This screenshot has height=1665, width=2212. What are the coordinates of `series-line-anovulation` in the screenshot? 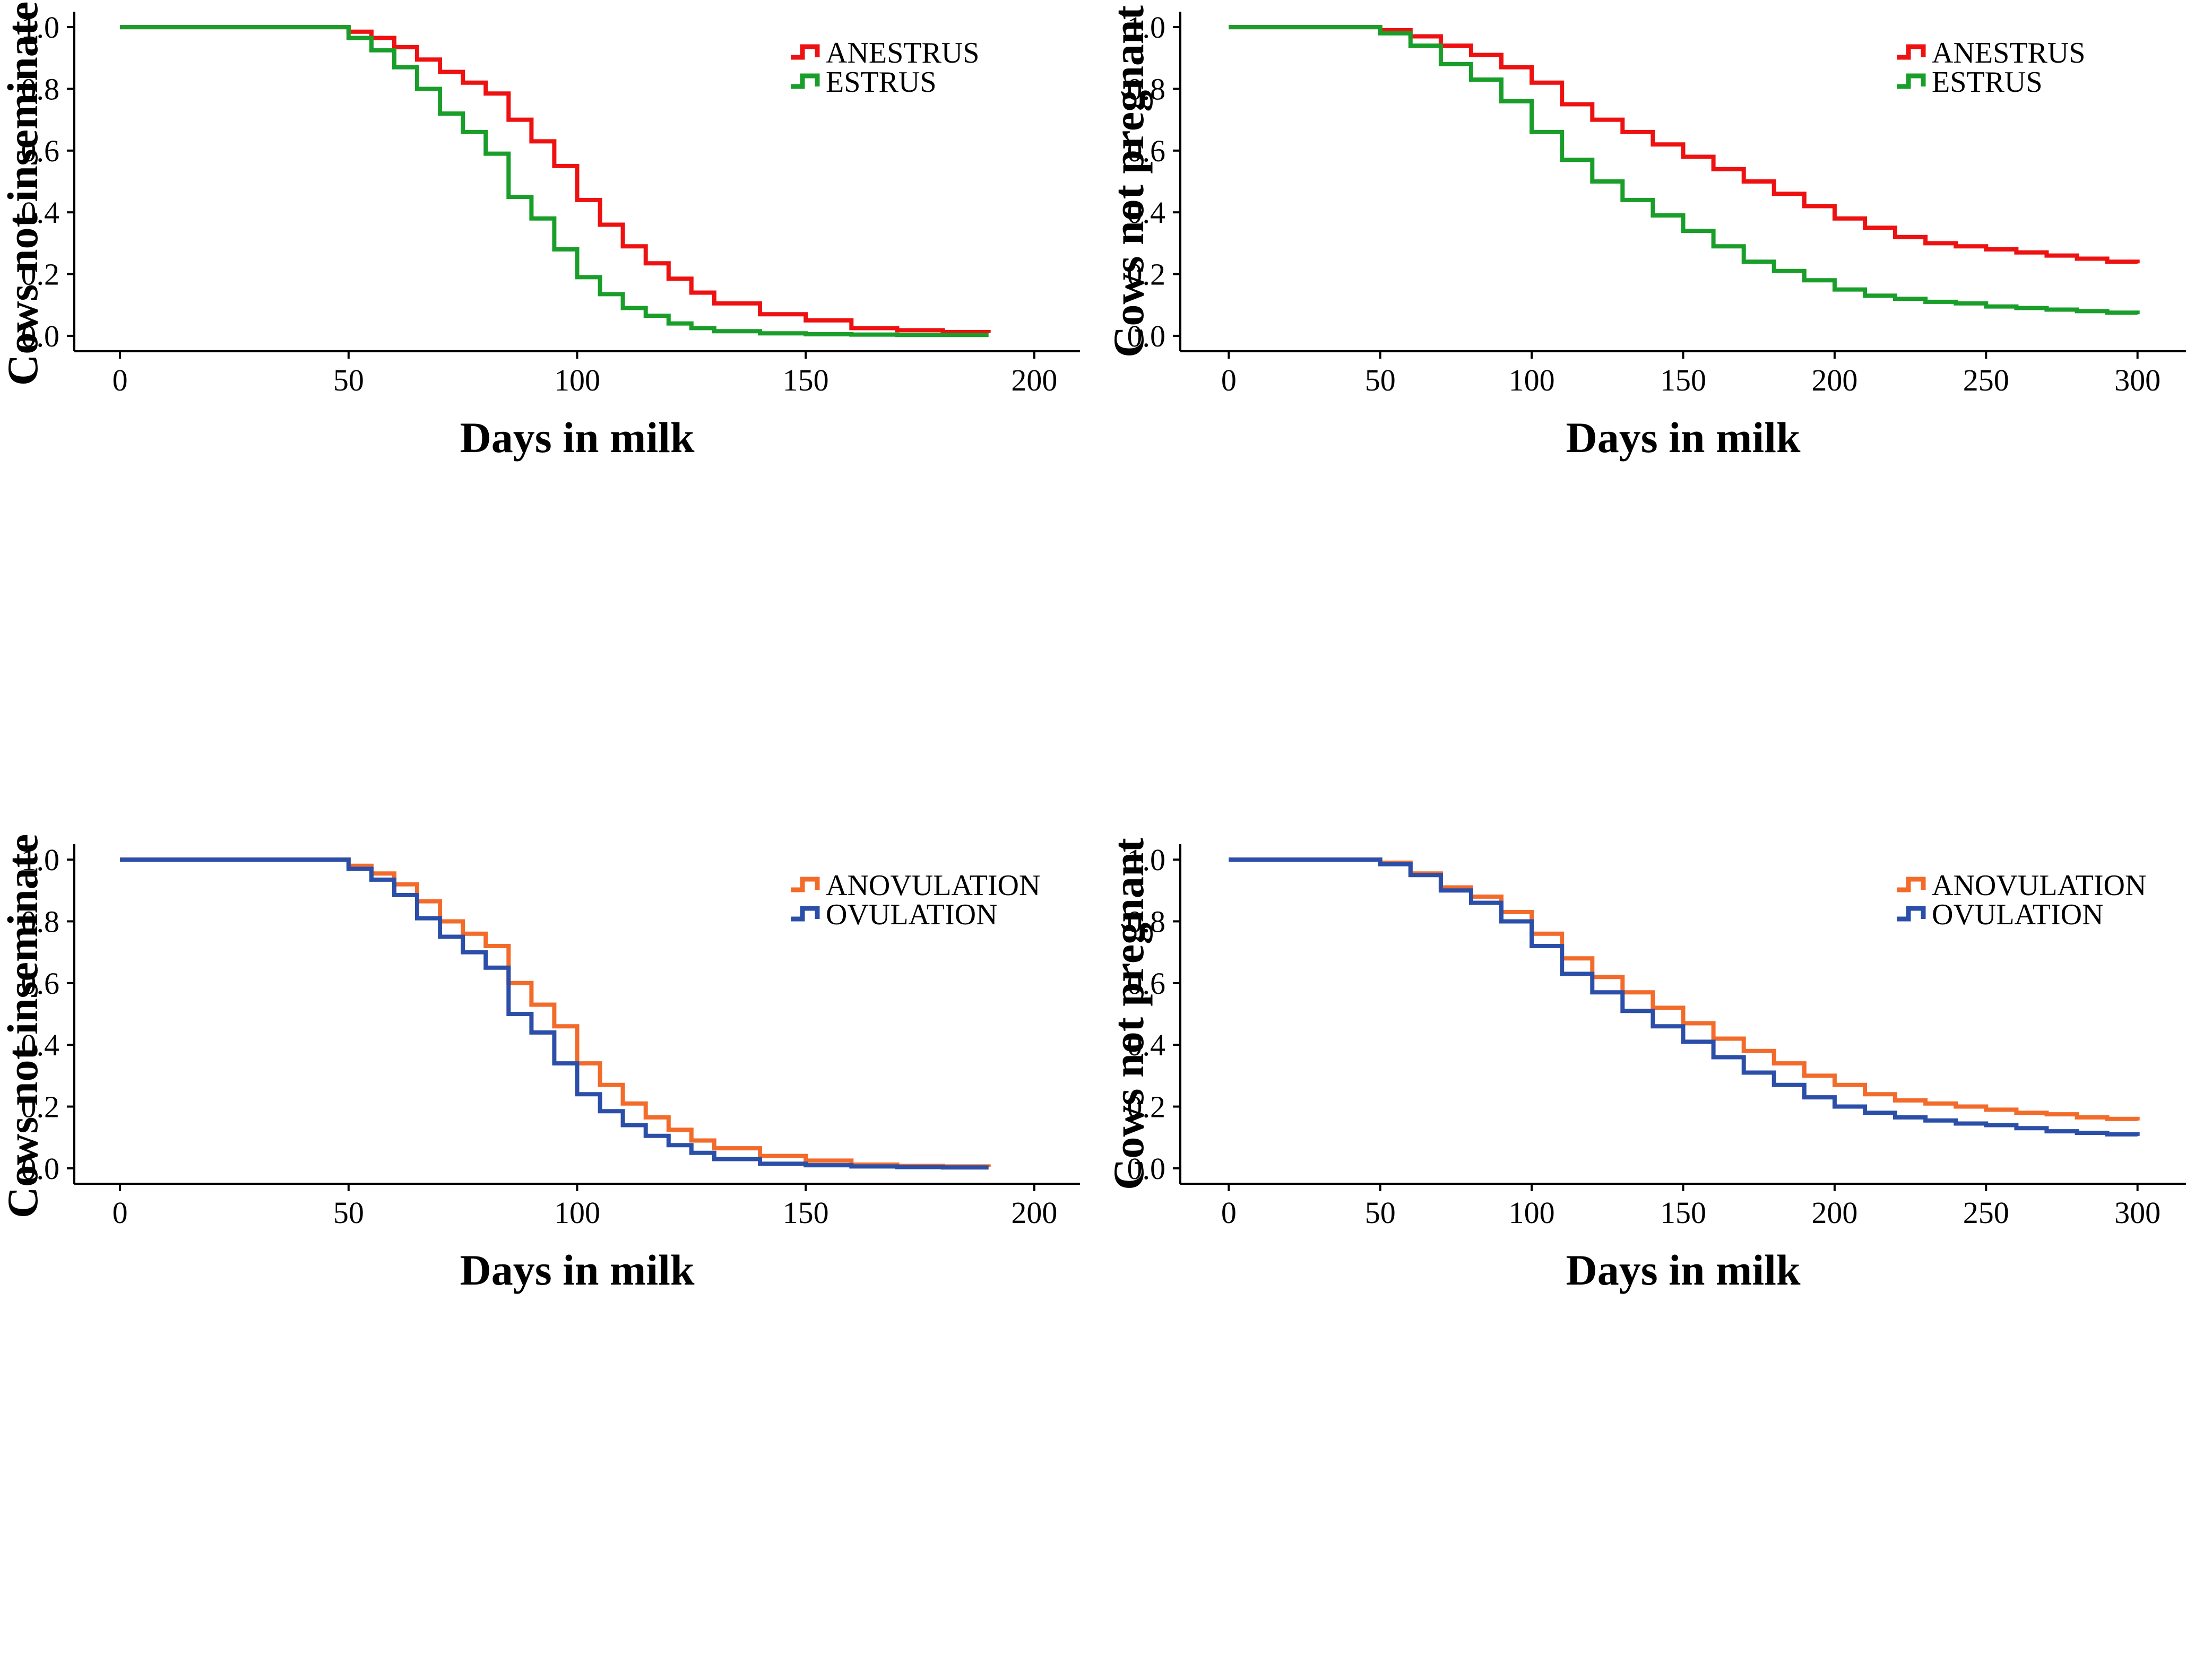 It's located at (555, 1013).